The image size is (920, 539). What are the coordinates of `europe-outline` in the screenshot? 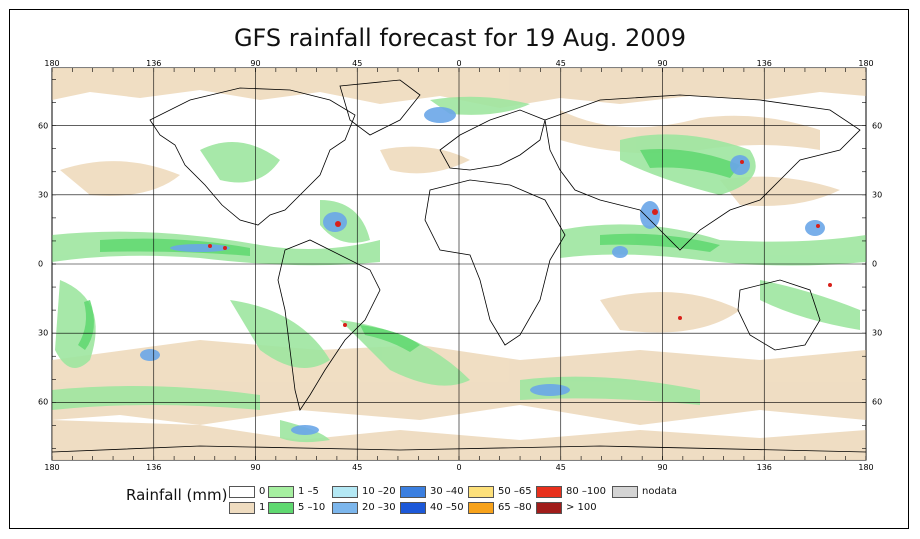 It's located at (492, 140).